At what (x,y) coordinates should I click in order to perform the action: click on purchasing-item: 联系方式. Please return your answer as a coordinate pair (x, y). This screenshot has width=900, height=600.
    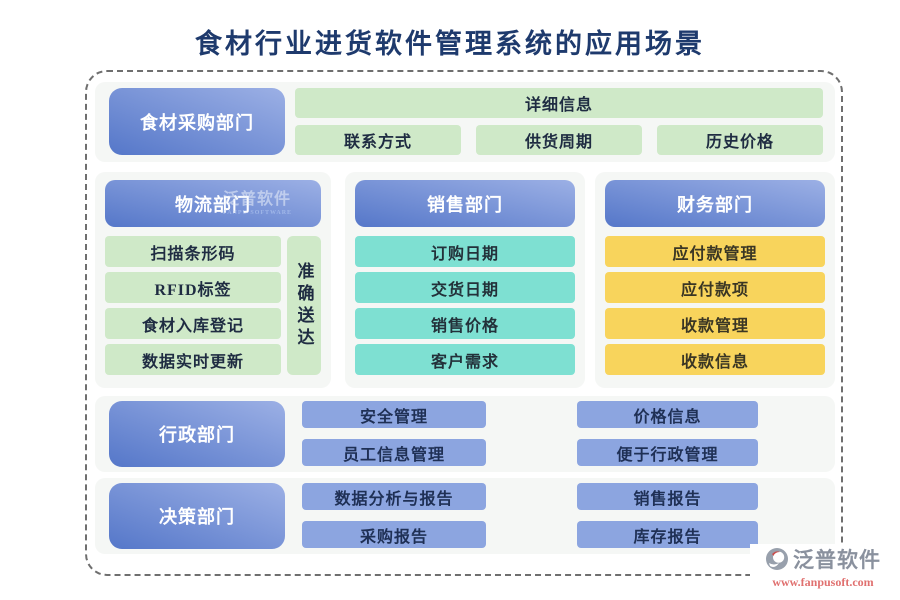
    Looking at the image, I should click on (378, 140).